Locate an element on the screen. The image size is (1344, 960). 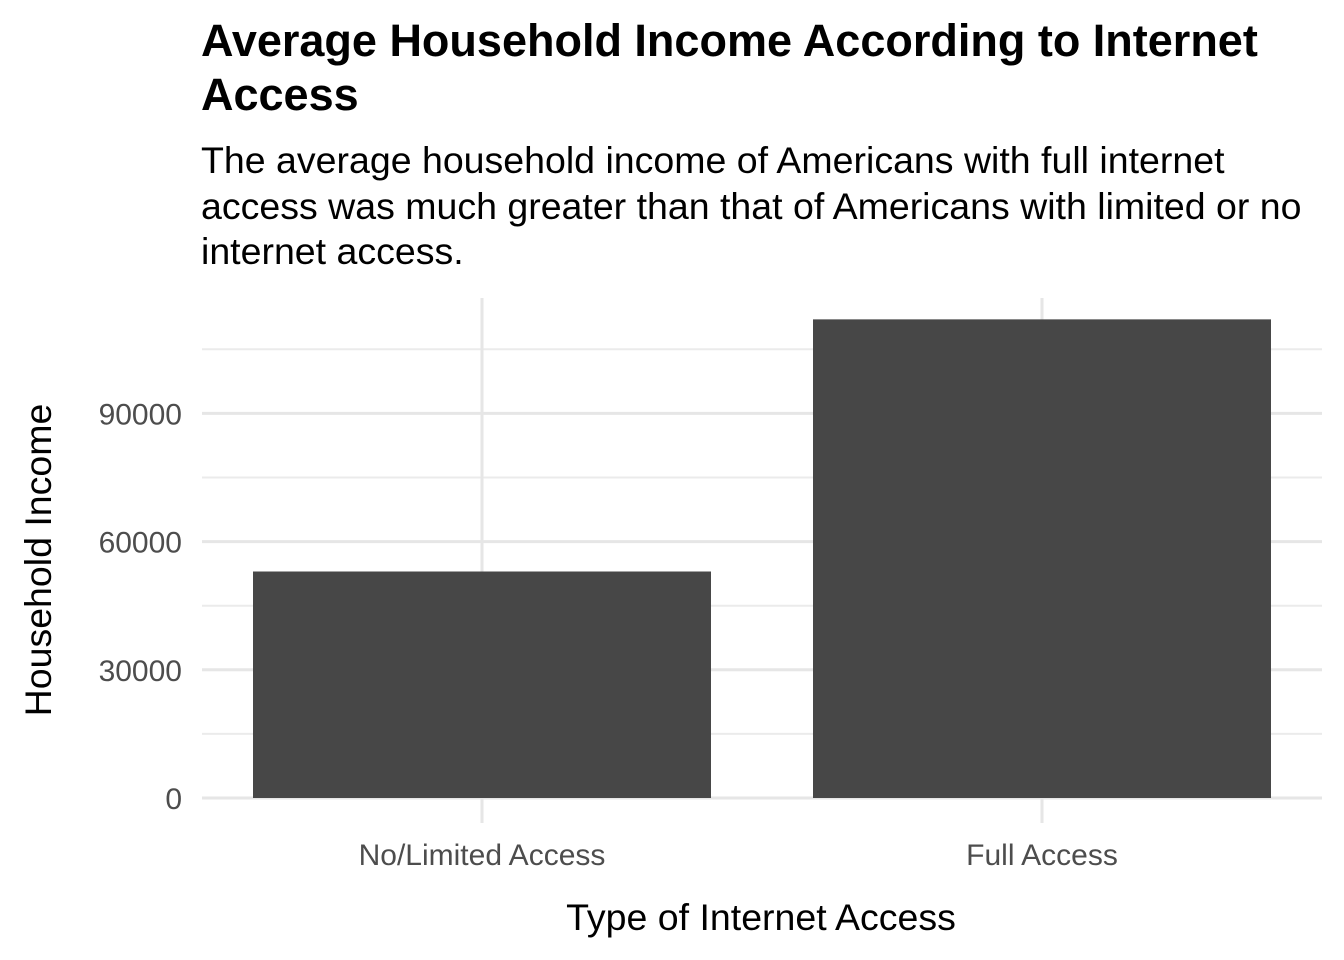
x-tick-label: Full Access is located at coordinates (1042, 855).